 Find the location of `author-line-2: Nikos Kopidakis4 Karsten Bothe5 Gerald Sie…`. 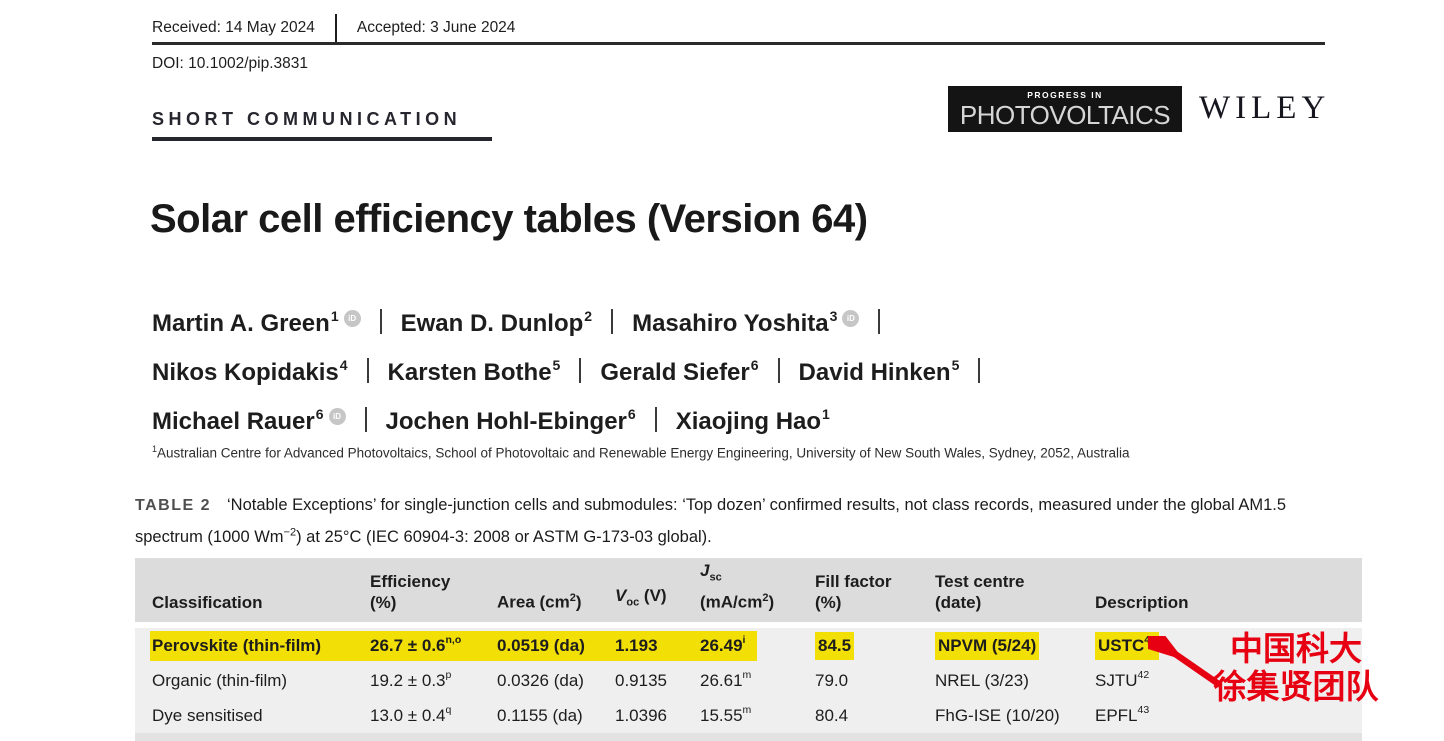

author-line-2: Nikos Kopidakis4 Karsten Bothe5 Gerald Sie… is located at coordinates (727, 369).